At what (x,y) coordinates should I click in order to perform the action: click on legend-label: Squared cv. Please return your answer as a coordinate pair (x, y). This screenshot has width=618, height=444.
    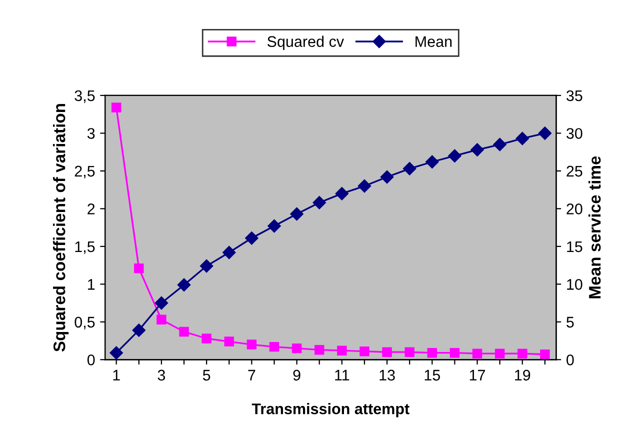
    Looking at the image, I should click on (305, 43).